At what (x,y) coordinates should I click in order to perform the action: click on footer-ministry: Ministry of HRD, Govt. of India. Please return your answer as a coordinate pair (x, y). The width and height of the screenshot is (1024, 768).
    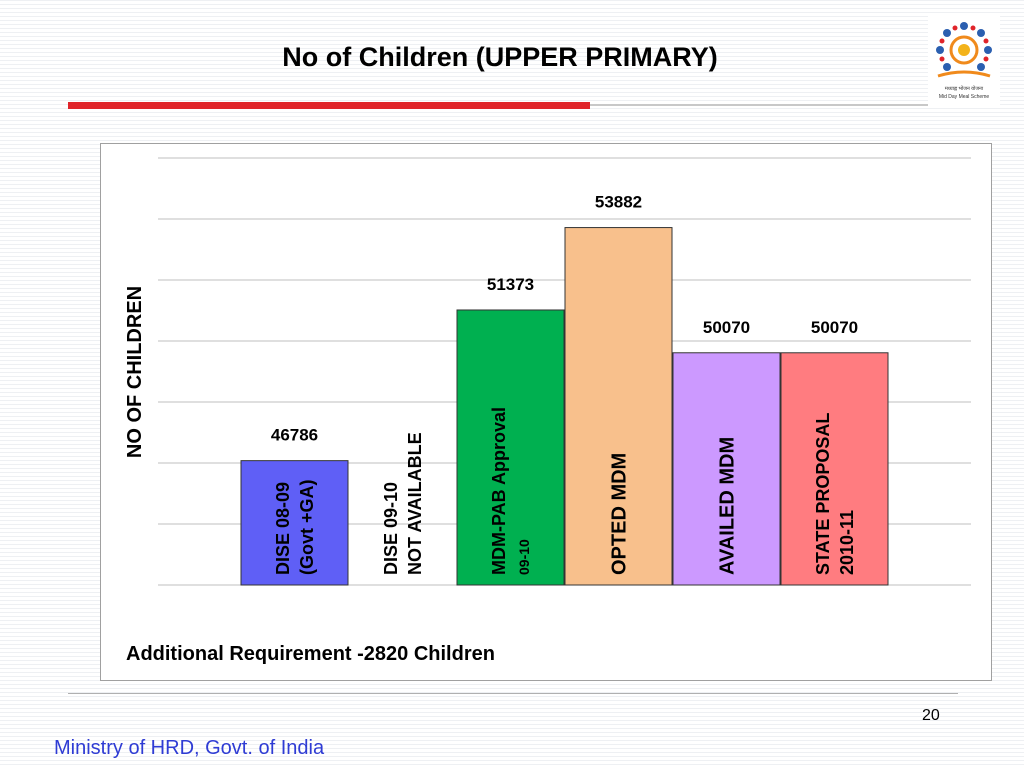
    Looking at the image, I should click on (189, 748).